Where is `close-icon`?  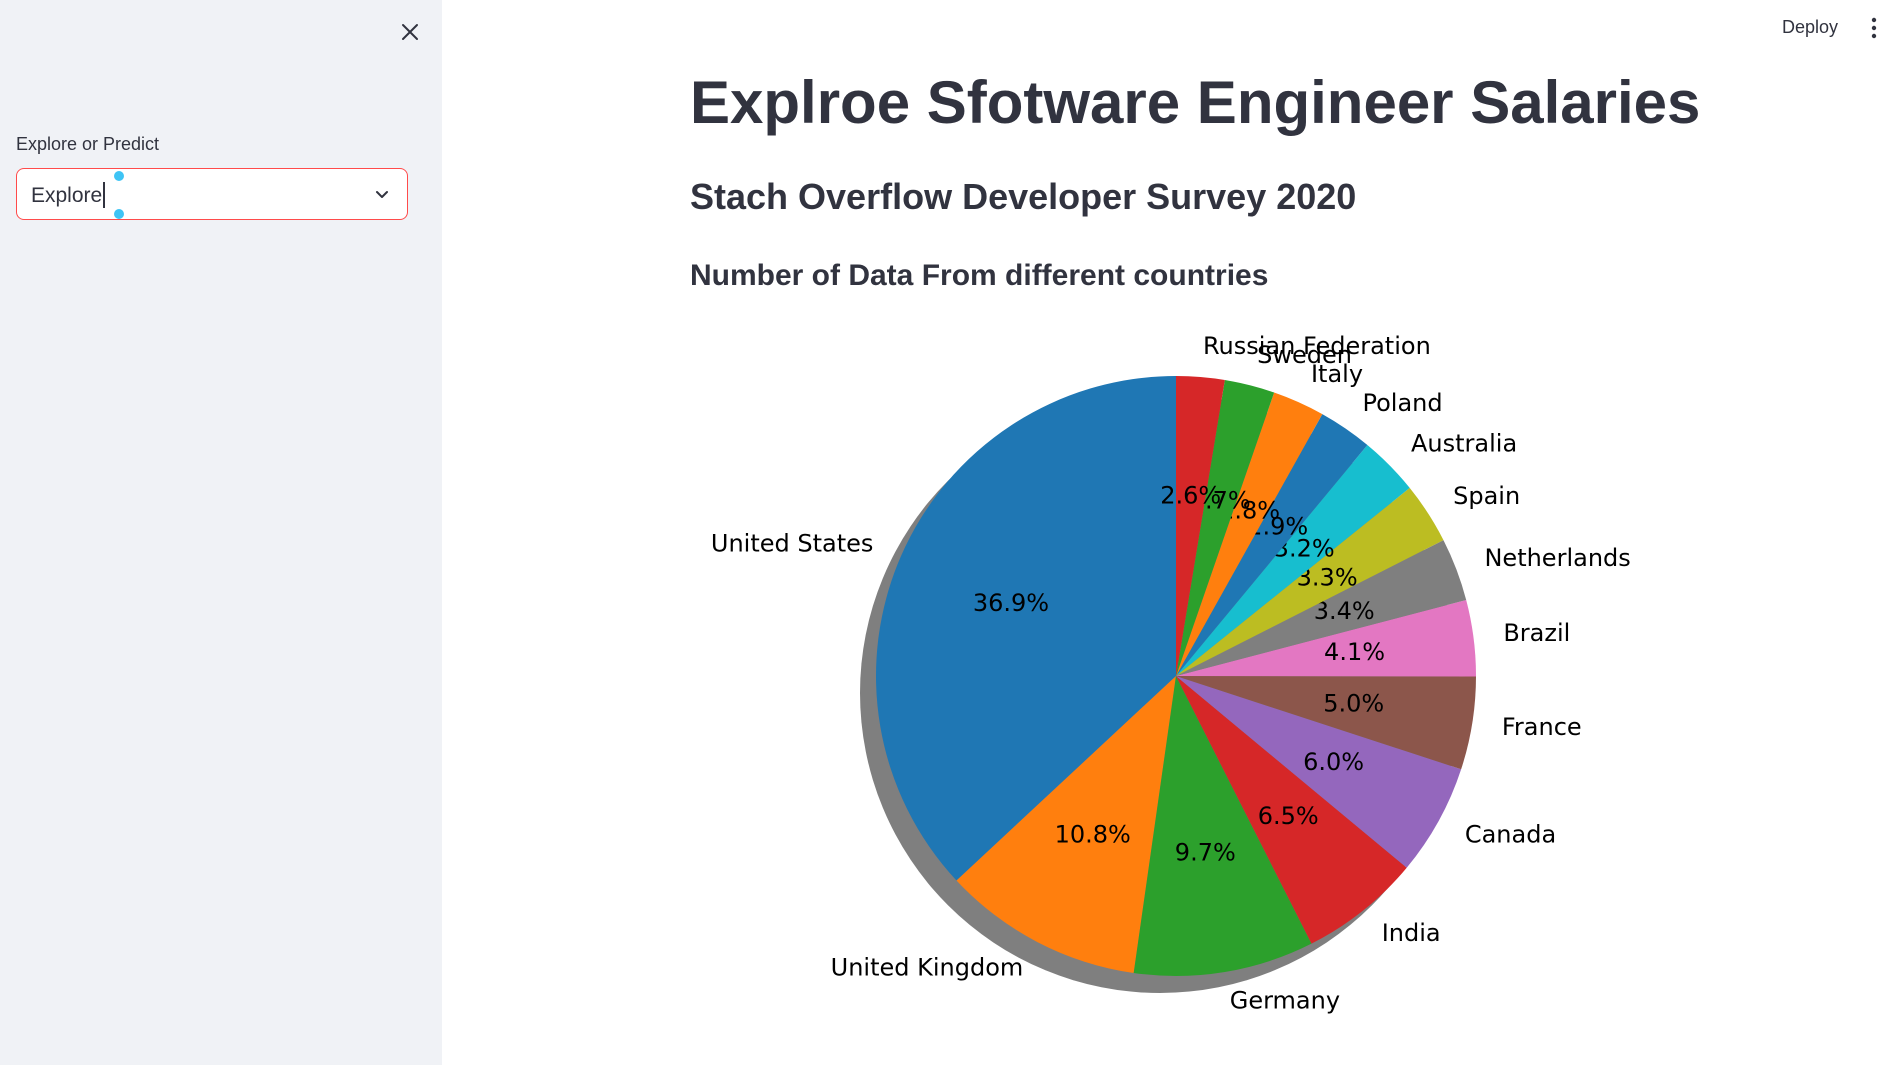 close-icon is located at coordinates (410, 32).